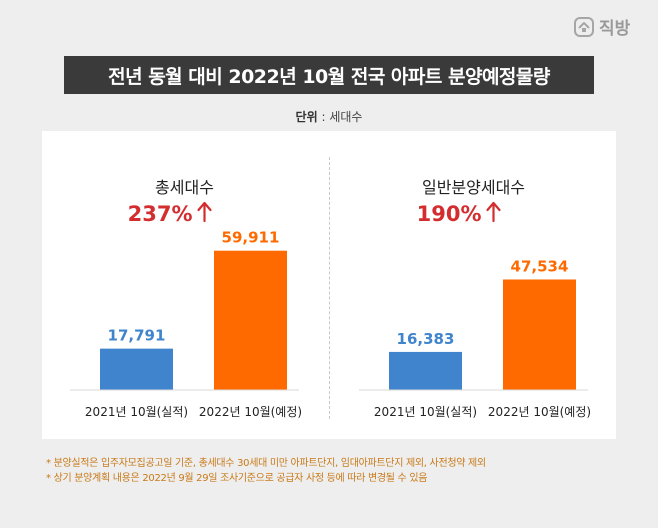 The width and height of the screenshot is (658, 528). Describe the element at coordinates (449, 214) in the screenshot. I see `chart-2-change-label: 190%` at that location.